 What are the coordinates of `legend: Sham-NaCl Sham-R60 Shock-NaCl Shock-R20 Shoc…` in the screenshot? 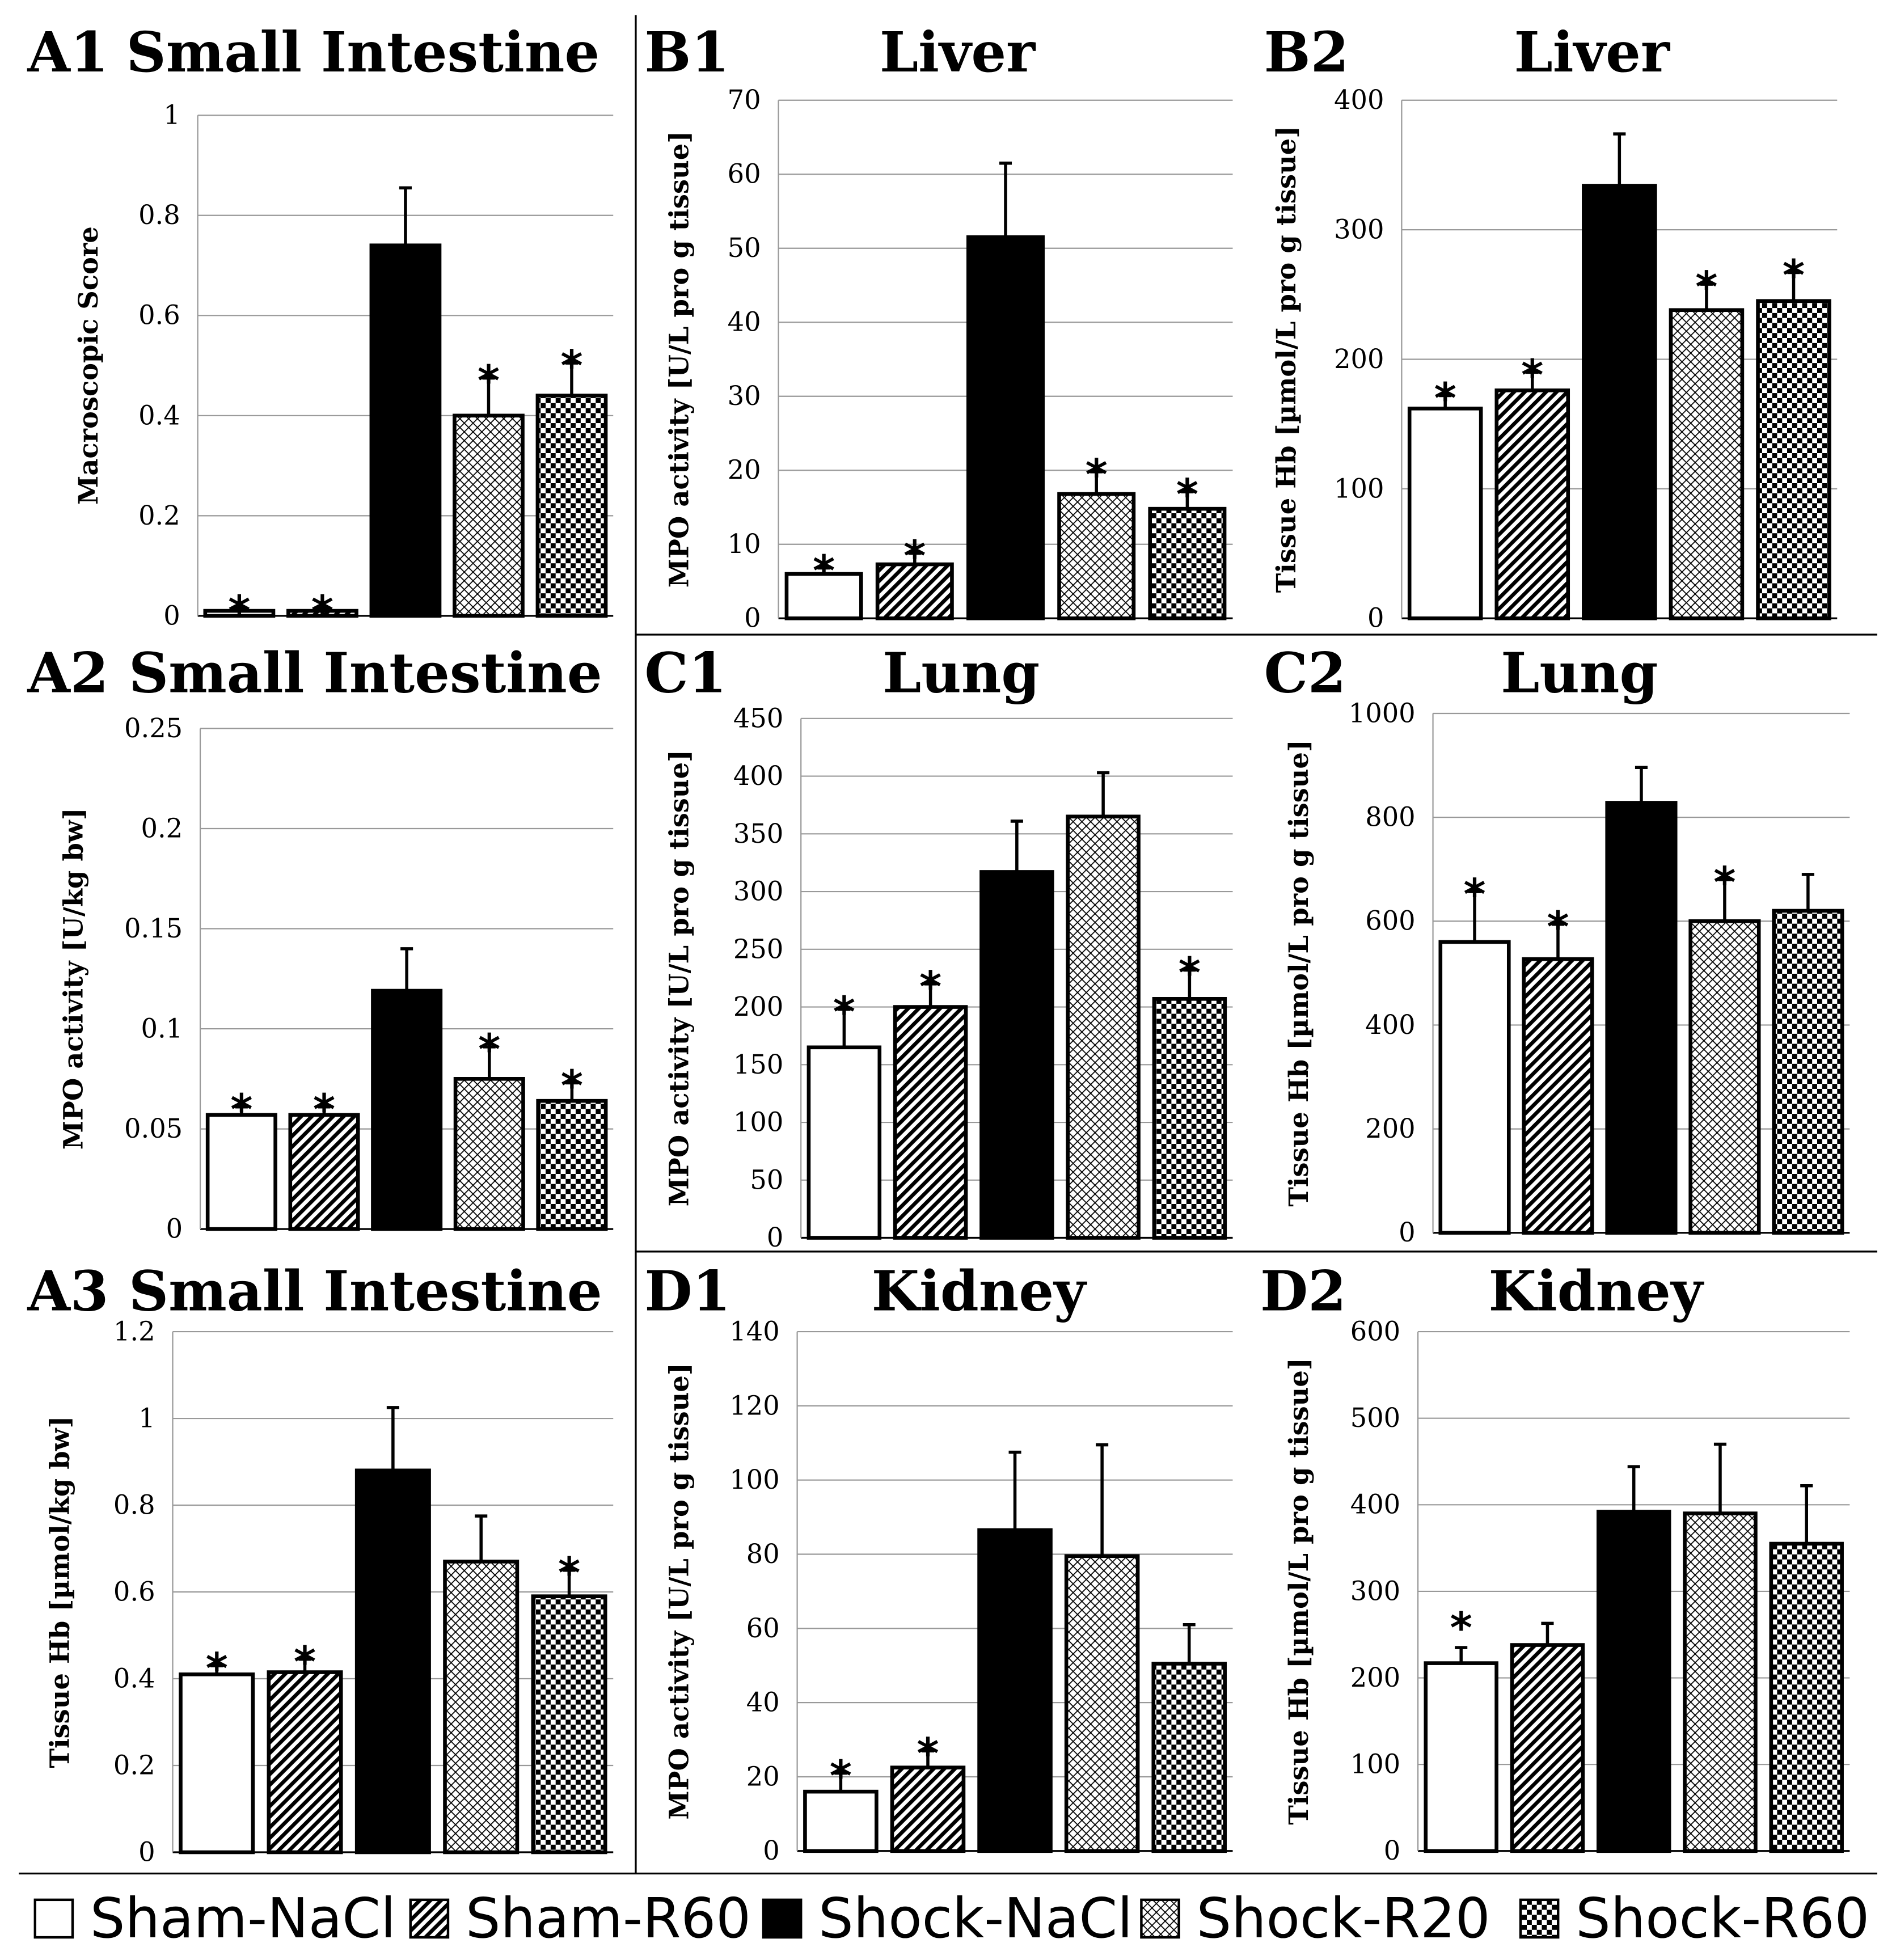 It's located at (951, 1918).